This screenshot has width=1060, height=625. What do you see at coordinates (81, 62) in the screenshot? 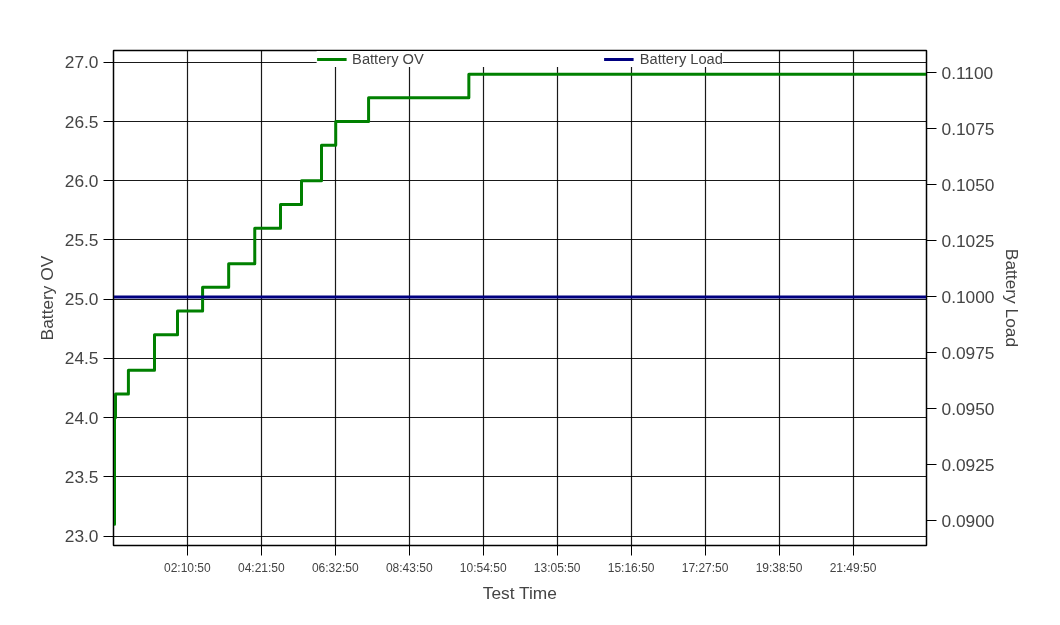
I see `y-tick-label: 27.0` at bounding box center [81, 62].